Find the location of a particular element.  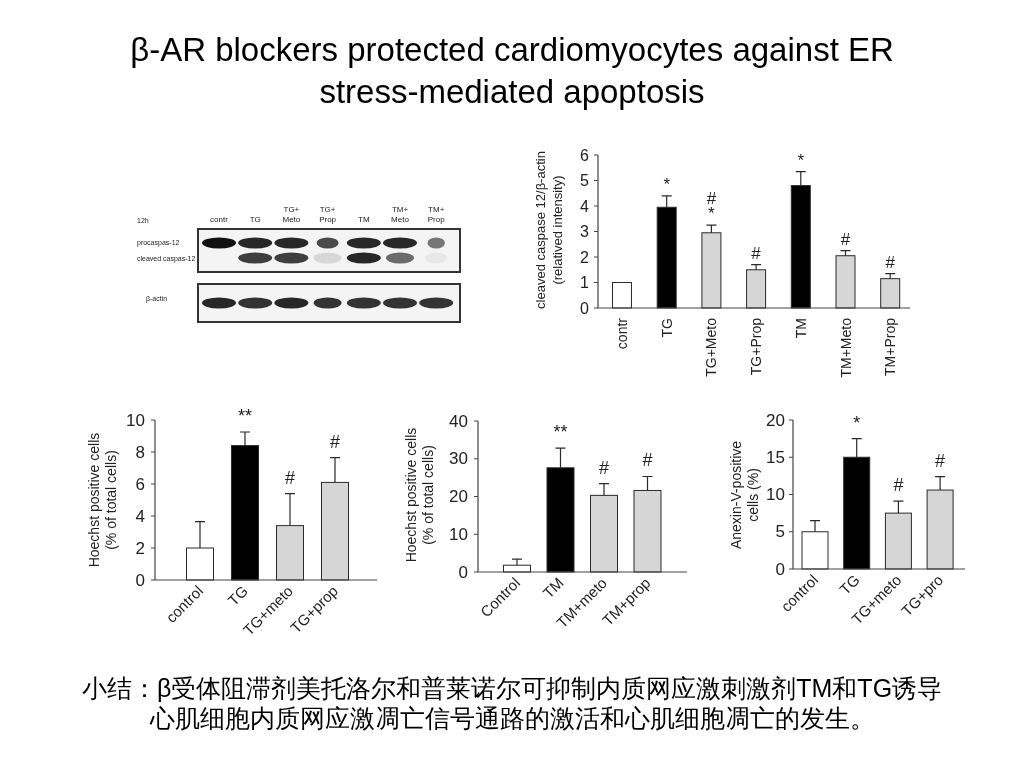

lane-label: TG+ Meto is located at coordinates (291, 214).